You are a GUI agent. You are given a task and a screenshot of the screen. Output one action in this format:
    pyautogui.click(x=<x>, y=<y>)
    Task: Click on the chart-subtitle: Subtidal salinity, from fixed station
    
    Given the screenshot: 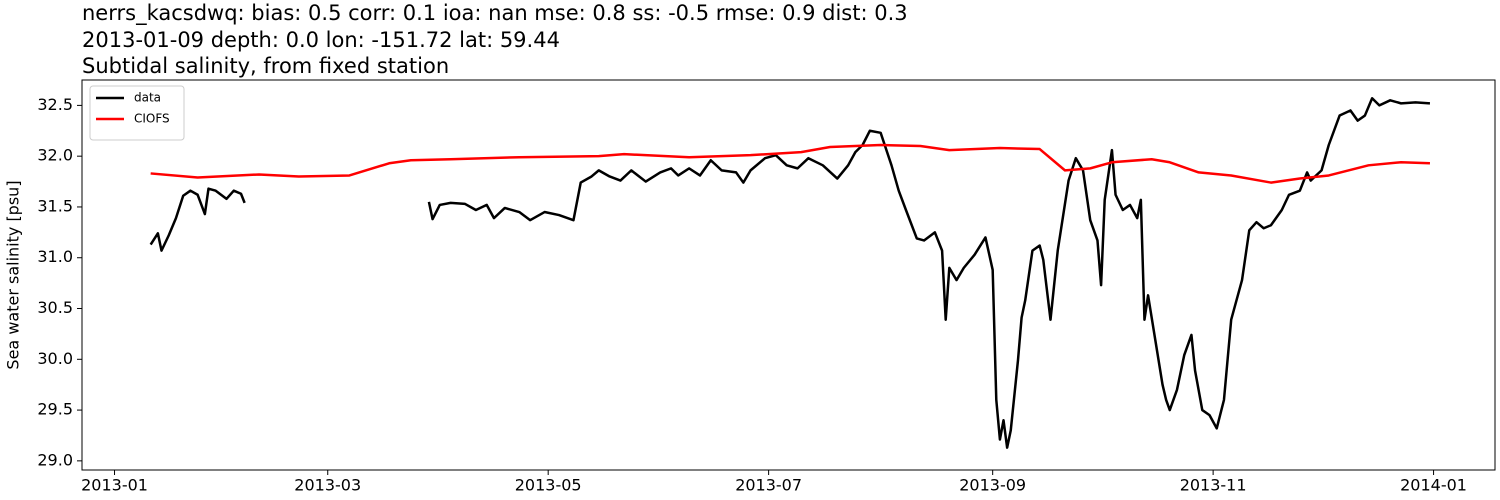 What is the action you would take?
    pyautogui.click(x=265, y=66)
    